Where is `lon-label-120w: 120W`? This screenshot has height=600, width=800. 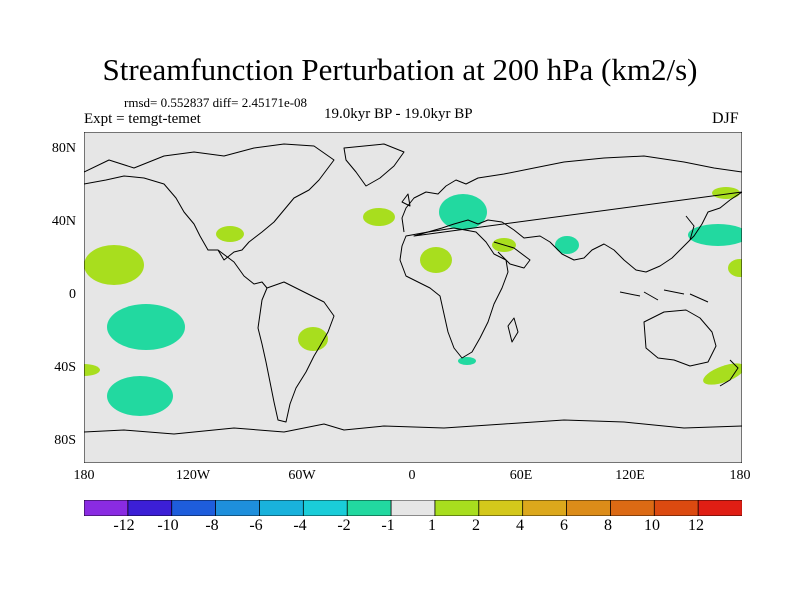
lon-label-120w: 120W is located at coordinates (193, 475).